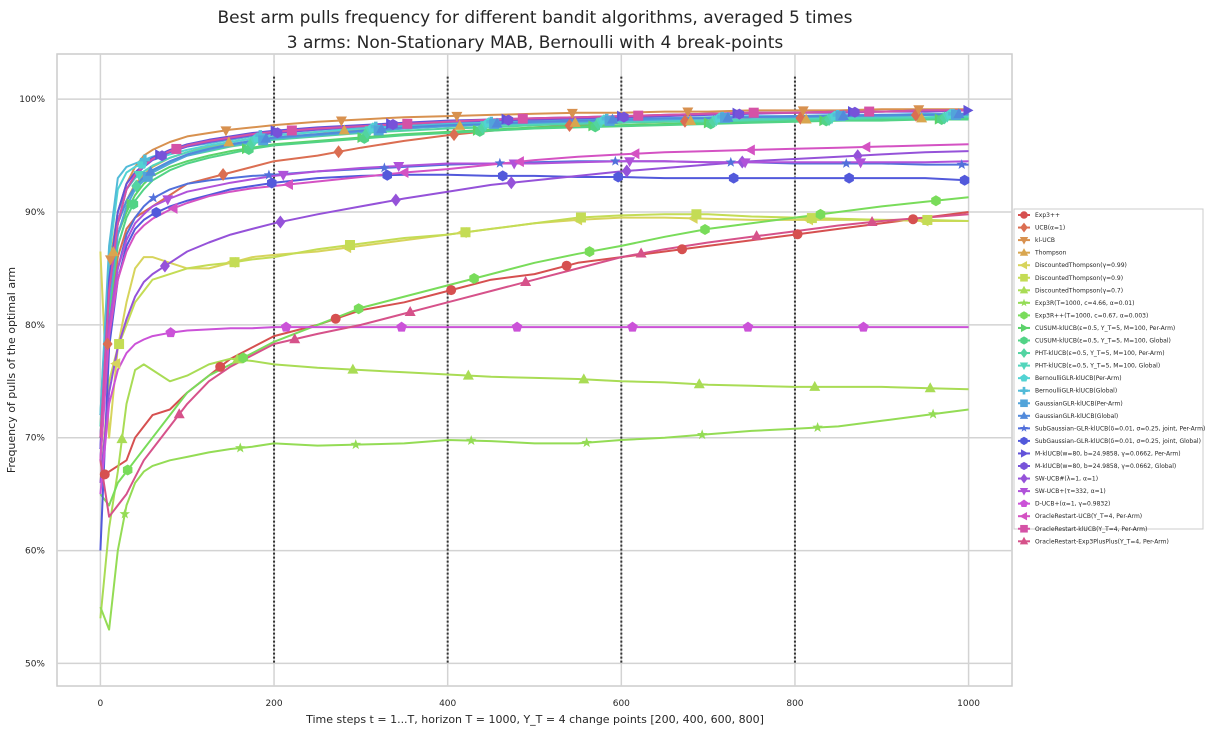 This screenshot has height=734, width=1209. I want to click on legend-label: UCB(α=1), so click(1050, 228).